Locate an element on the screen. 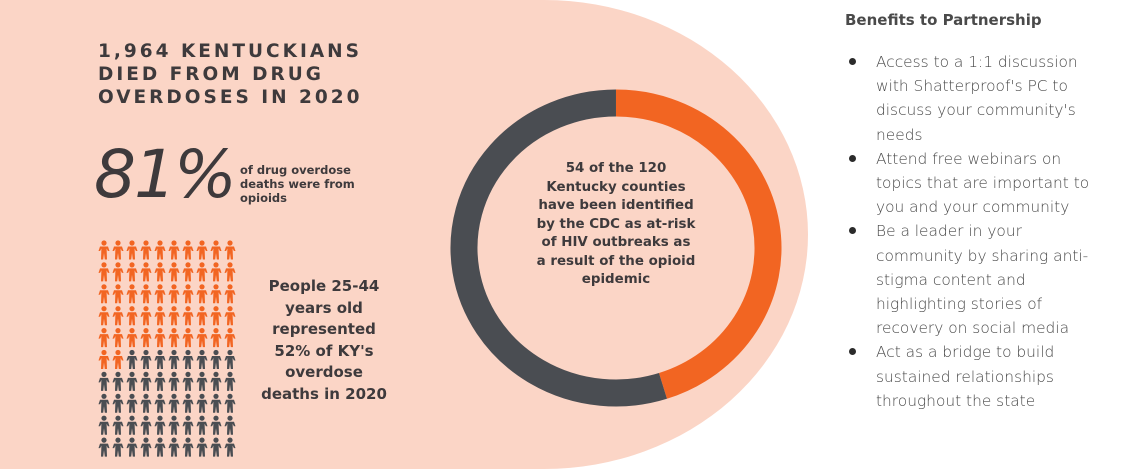  note-line: represented is located at coordinates (324, 329).